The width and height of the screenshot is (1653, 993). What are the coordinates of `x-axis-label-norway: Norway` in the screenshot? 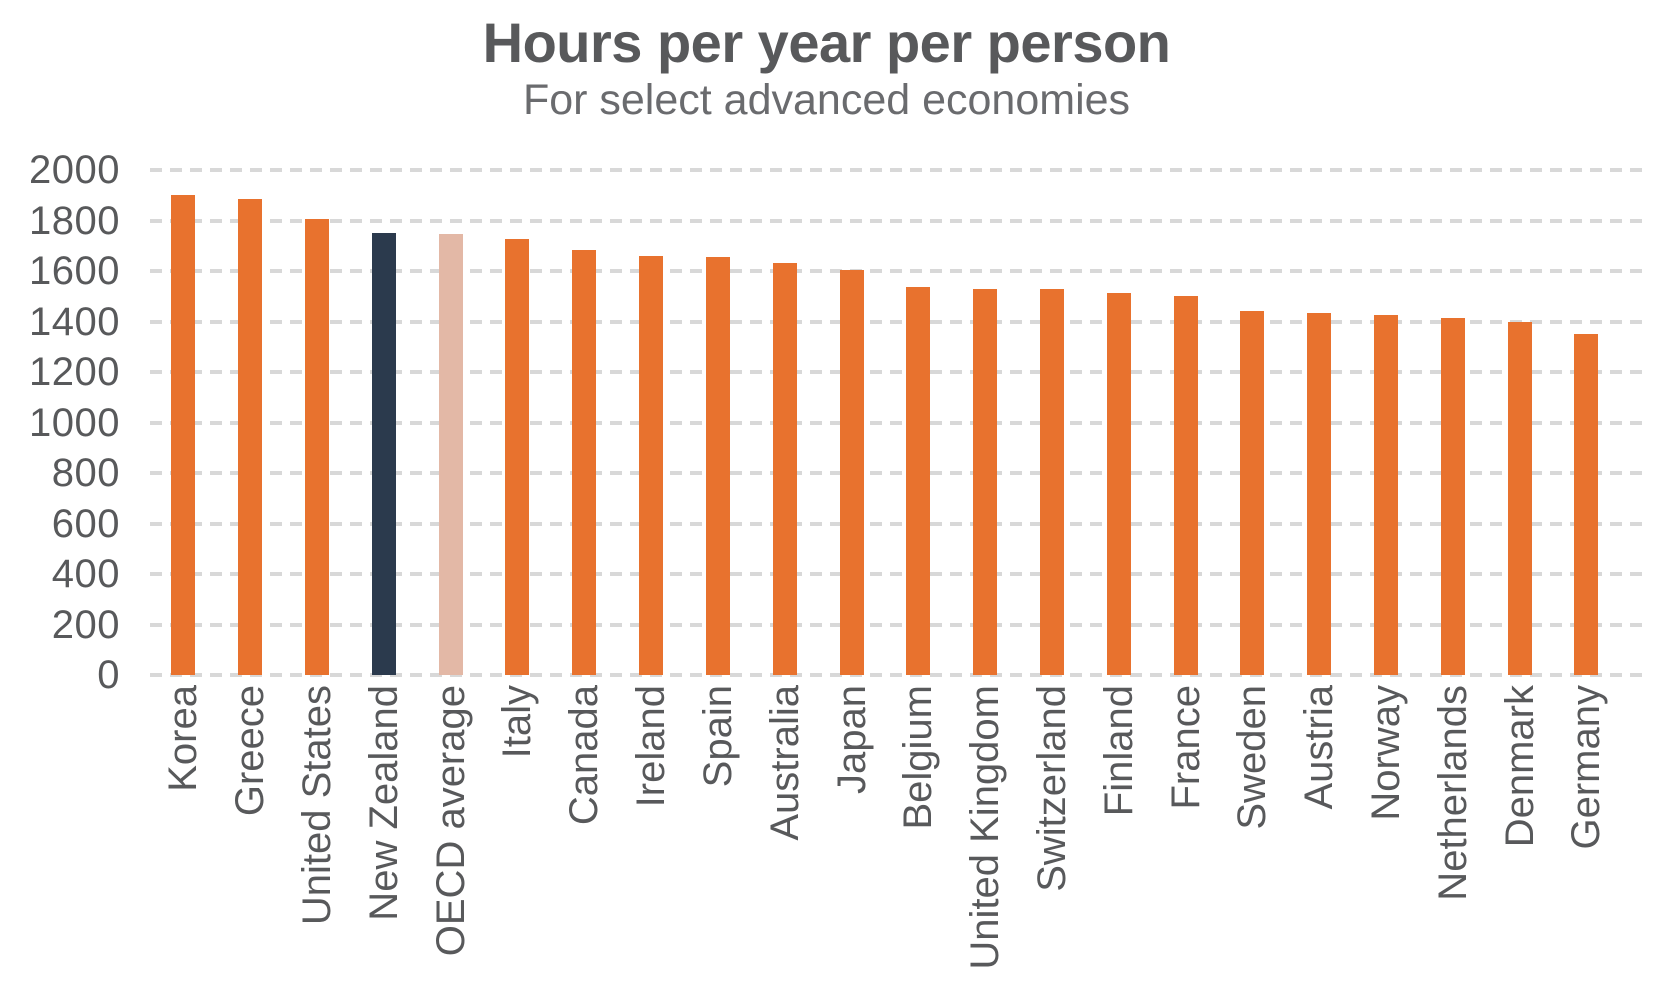 It's located at (1386, 753).